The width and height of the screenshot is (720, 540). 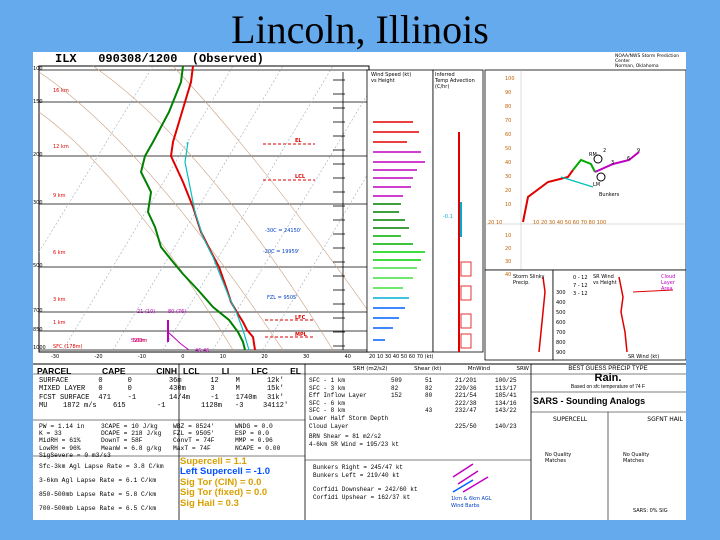 What do you see at coordinates (548, 196) in the screenshot?
I see `hodograph-trace` at bounding box center [548, 196].